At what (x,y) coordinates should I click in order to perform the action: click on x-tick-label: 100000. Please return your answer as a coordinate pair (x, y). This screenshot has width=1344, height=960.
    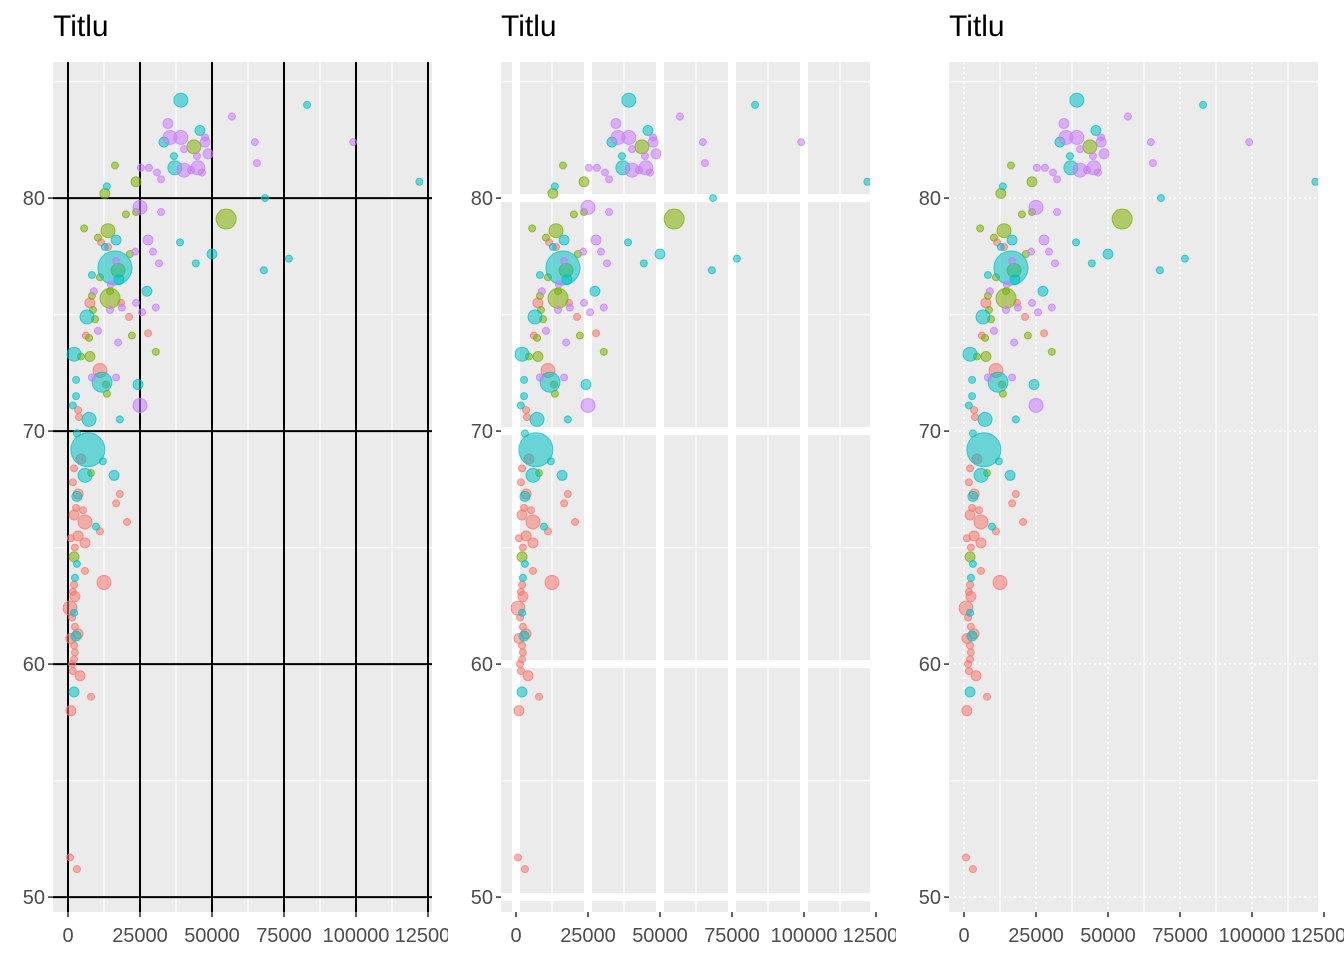
    Looking at the image, I should click on (1252, 936).